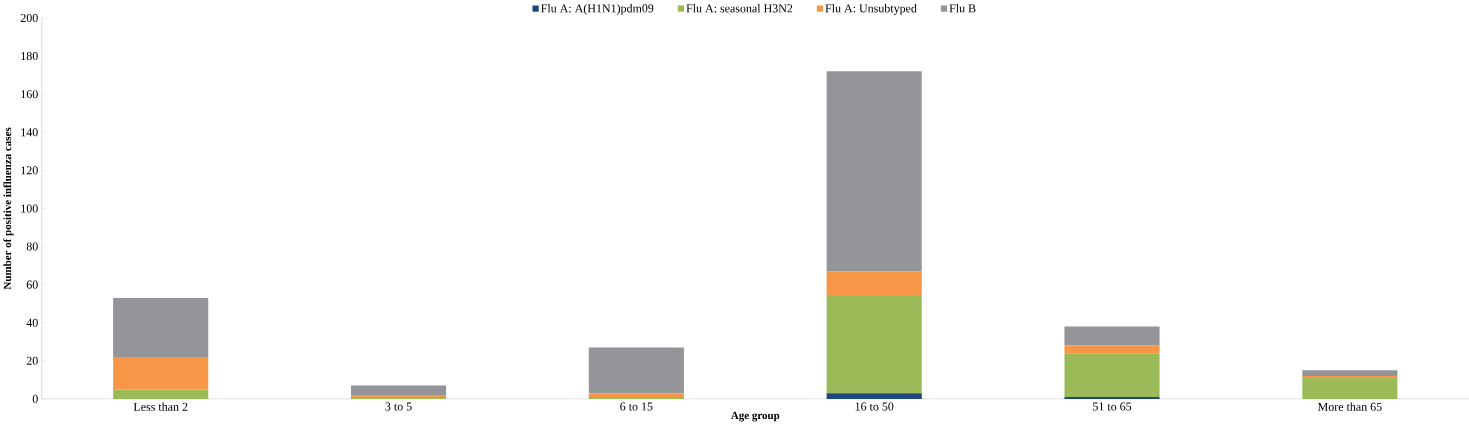 The width and height of the screenshot is (1469, 425). Describe the element at coordinates (755, 416) in the screenshot. I see `x-axis-title: Age group` at that location.